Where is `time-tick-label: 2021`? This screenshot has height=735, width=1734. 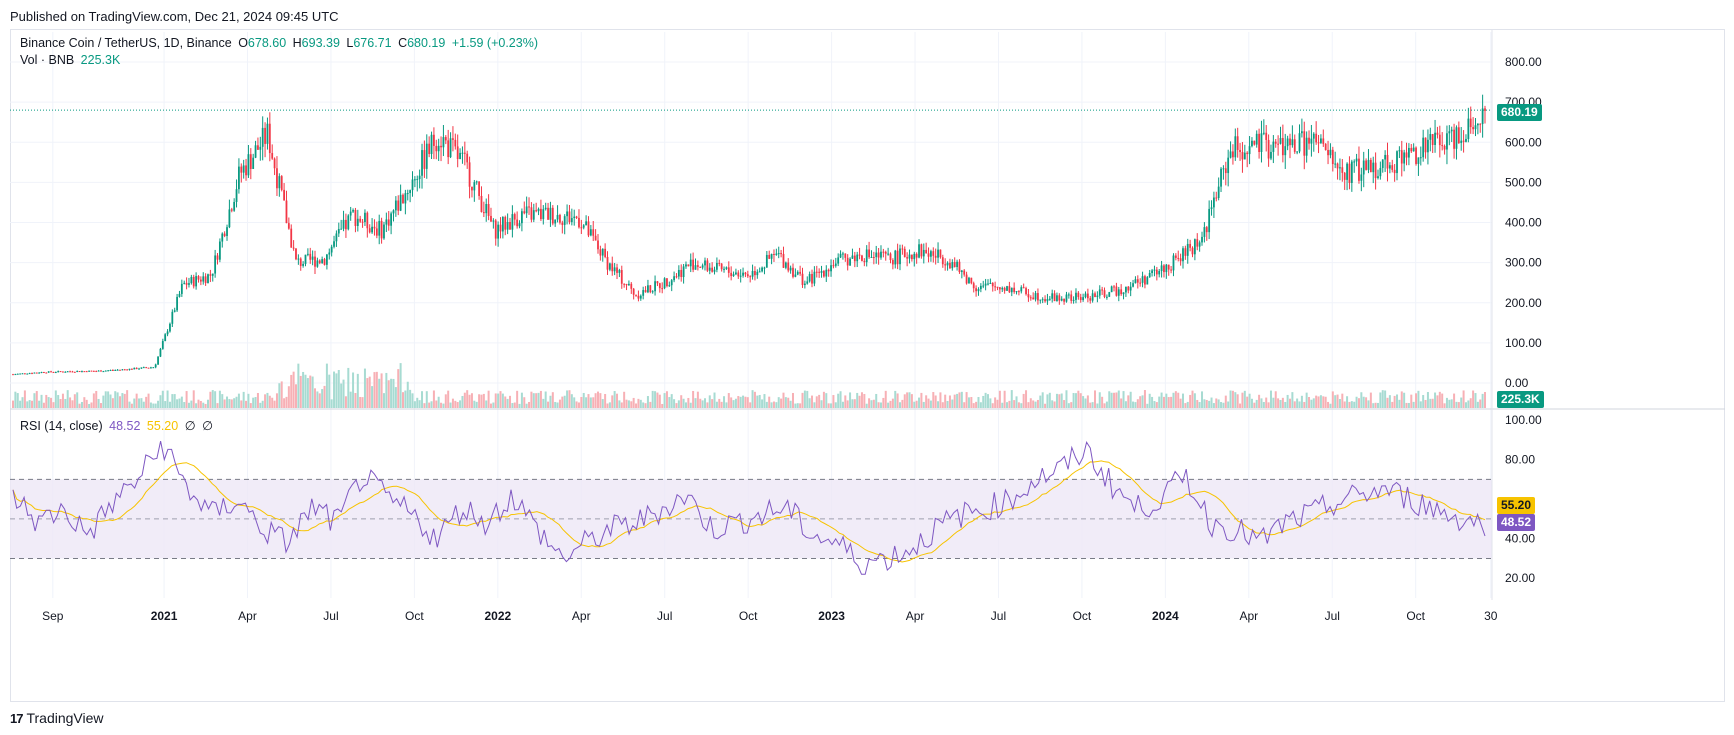
time-tick-label: 2021 is located at coordinates (164, 616).